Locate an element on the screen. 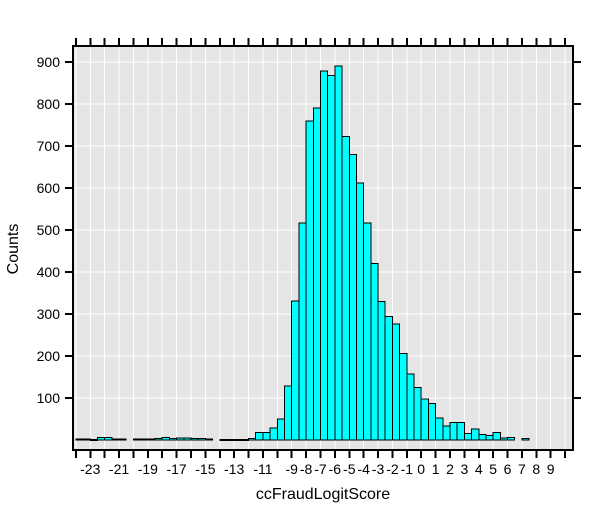  x-tick-label: -21 is located at coordinates (119, 469).